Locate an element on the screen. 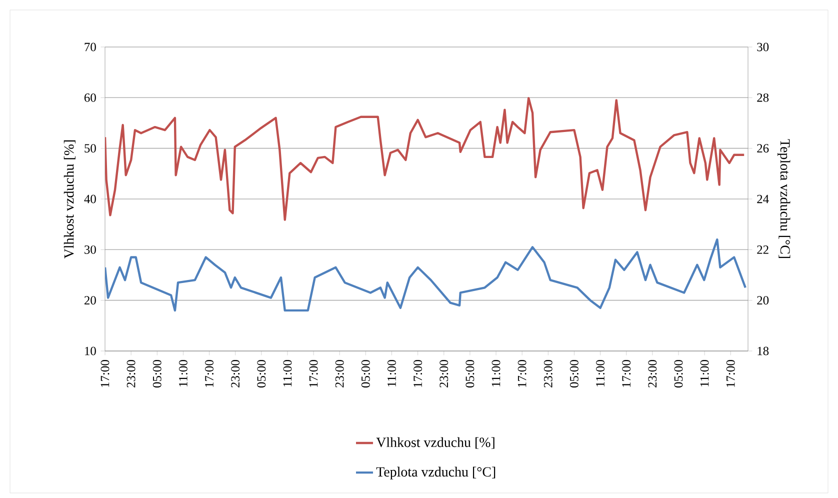 Image resolution: width=838 pixels, height=498 pixels. y-tick-label: 20 is located at coordinates (90, 300).